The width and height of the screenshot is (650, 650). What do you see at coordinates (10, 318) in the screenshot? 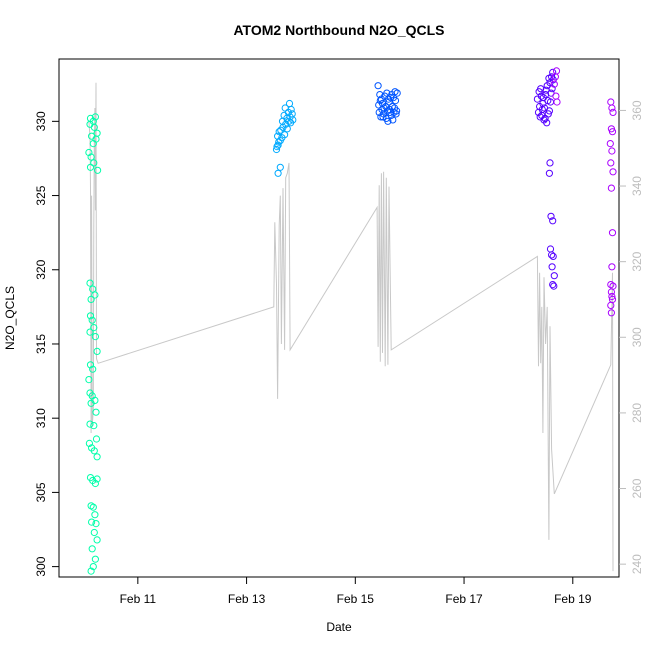
I see `y-axis-label: N2O_QCLS` at bounding box center [10, 318].